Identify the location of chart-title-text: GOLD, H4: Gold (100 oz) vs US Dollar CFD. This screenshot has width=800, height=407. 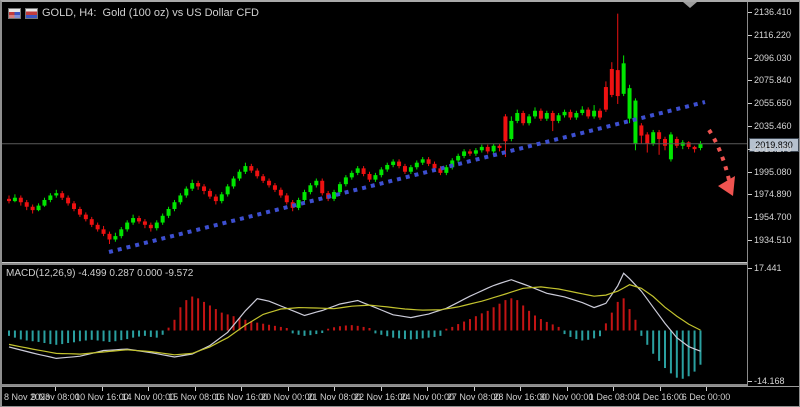
(151, 13).